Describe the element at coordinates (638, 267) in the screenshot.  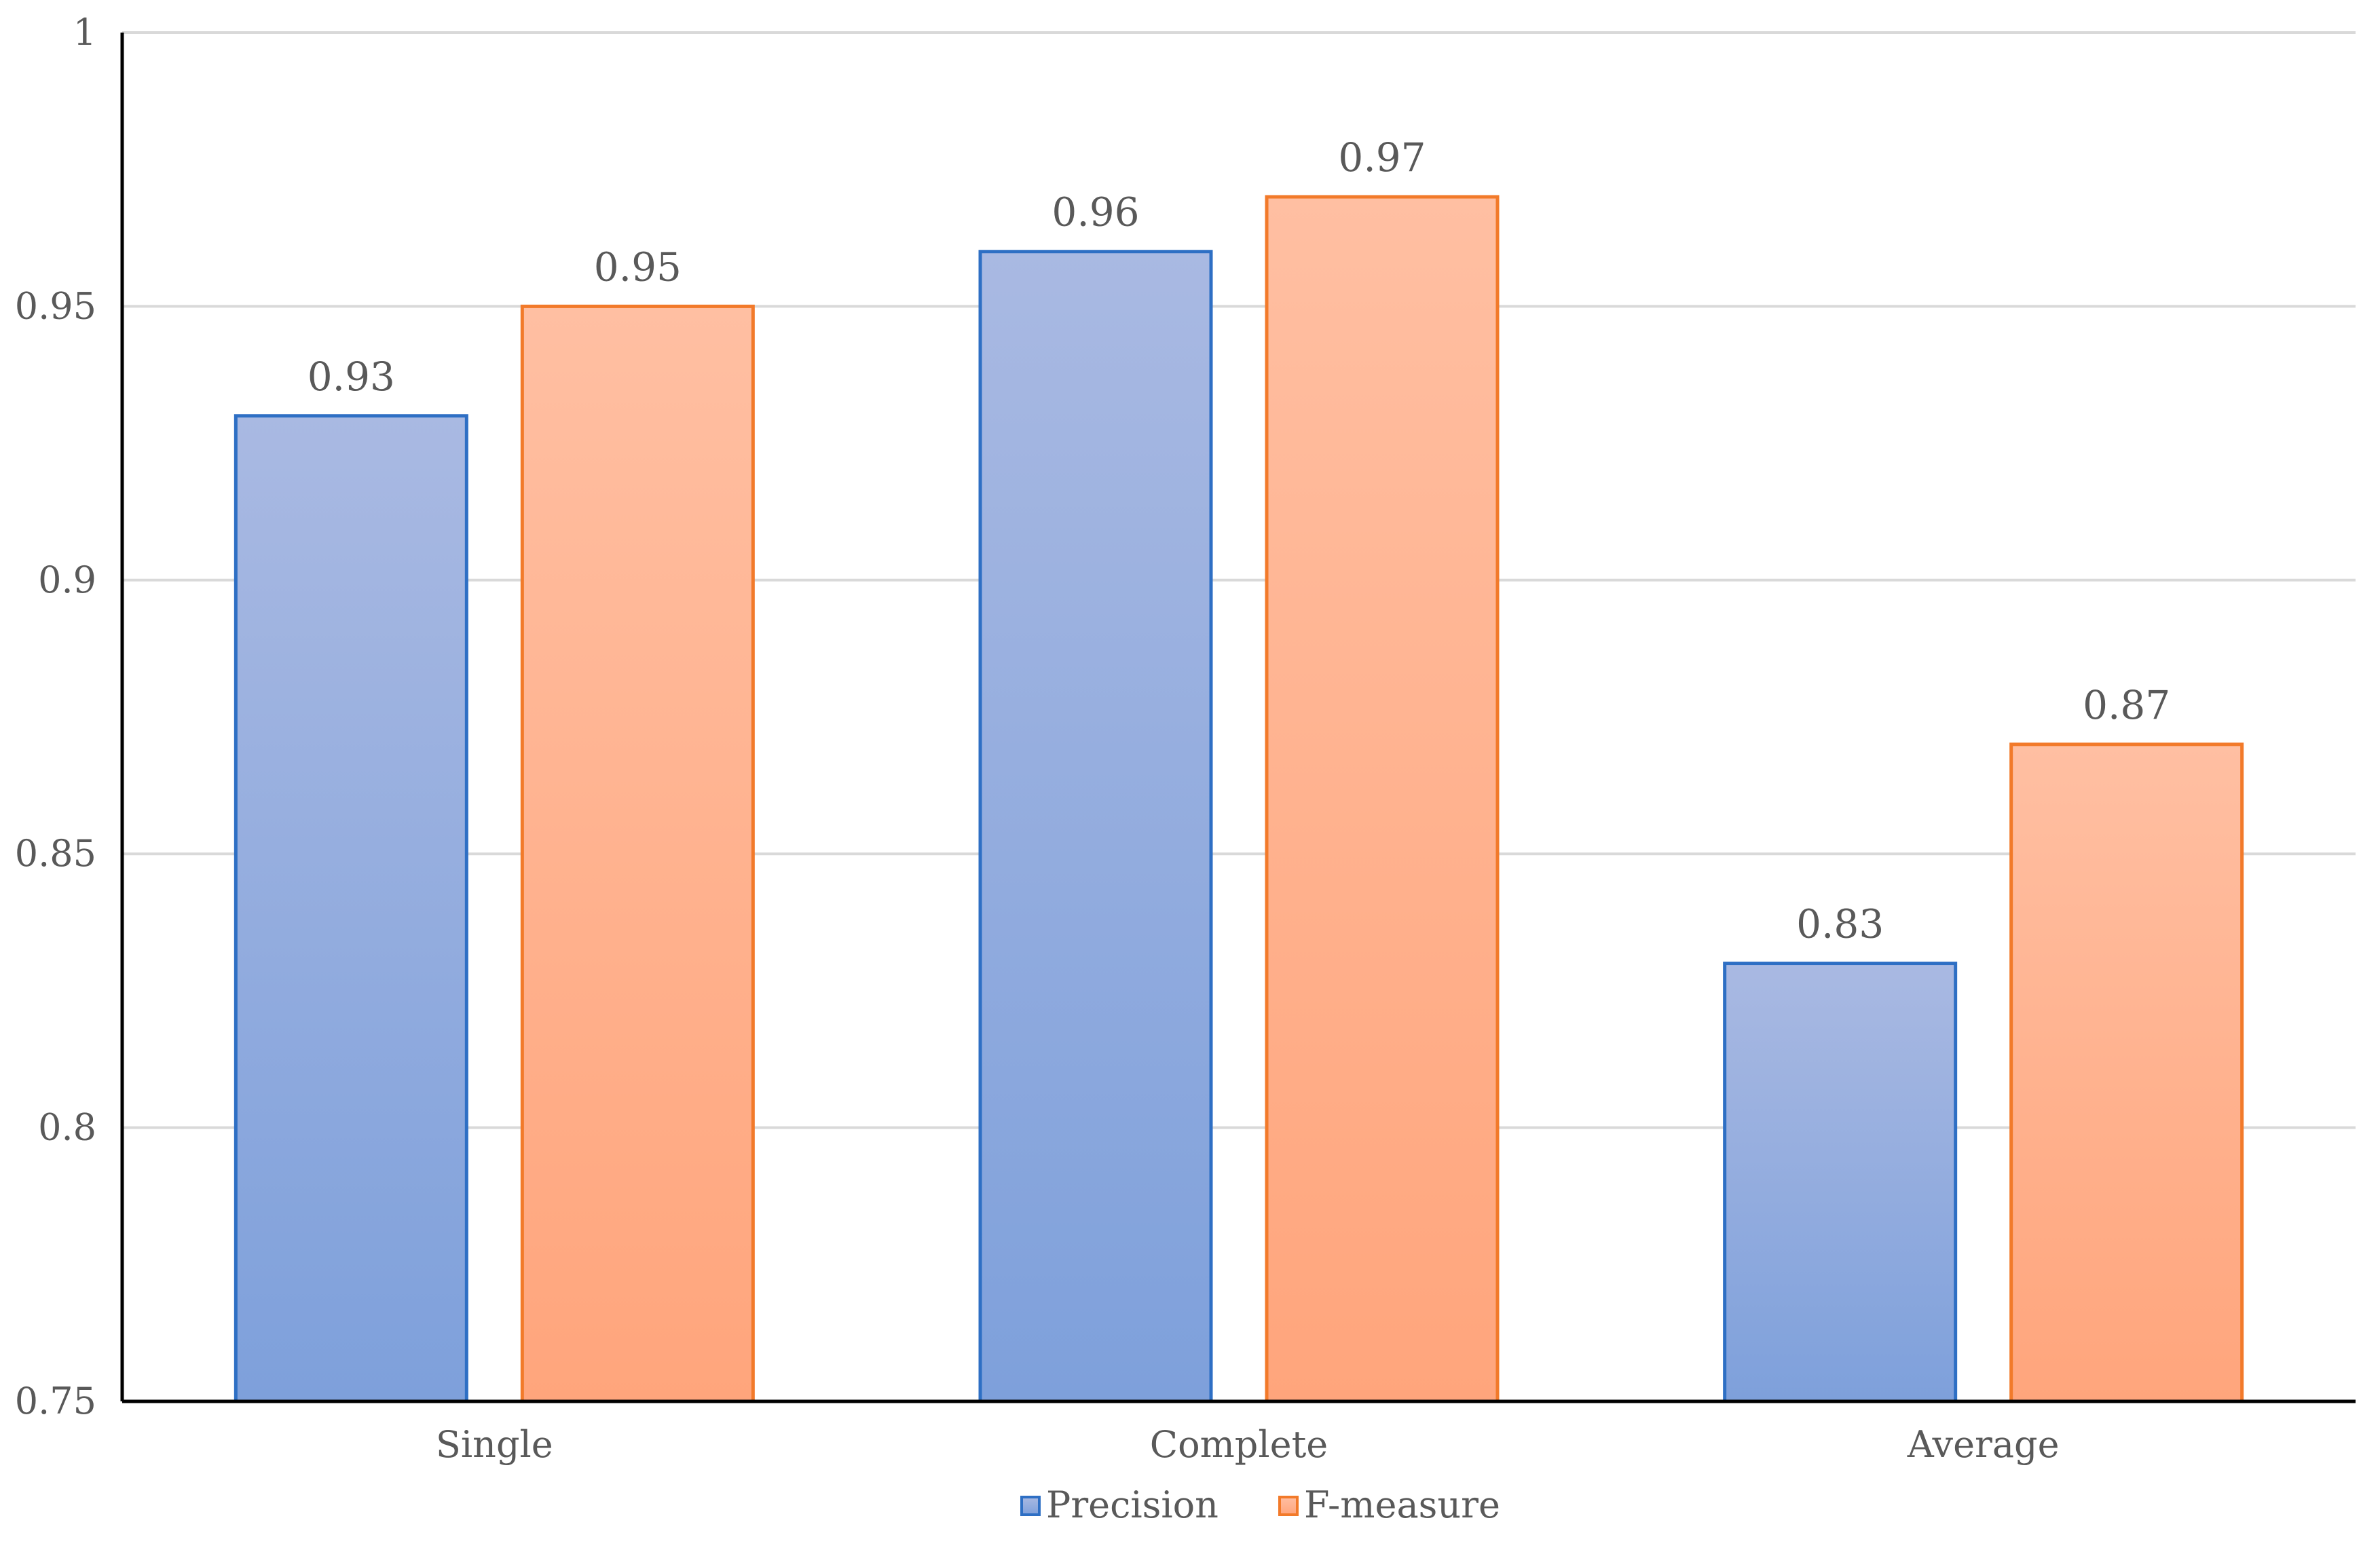
I see `data-label: 0.95` at that location.